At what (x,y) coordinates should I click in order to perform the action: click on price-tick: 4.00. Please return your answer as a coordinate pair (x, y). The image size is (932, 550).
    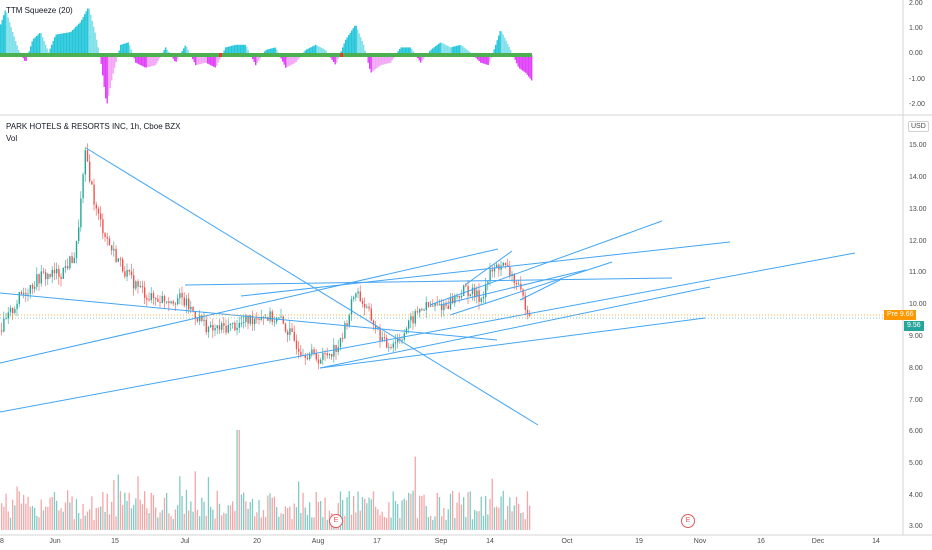
    Looking at the image, I should click on (916, 495).